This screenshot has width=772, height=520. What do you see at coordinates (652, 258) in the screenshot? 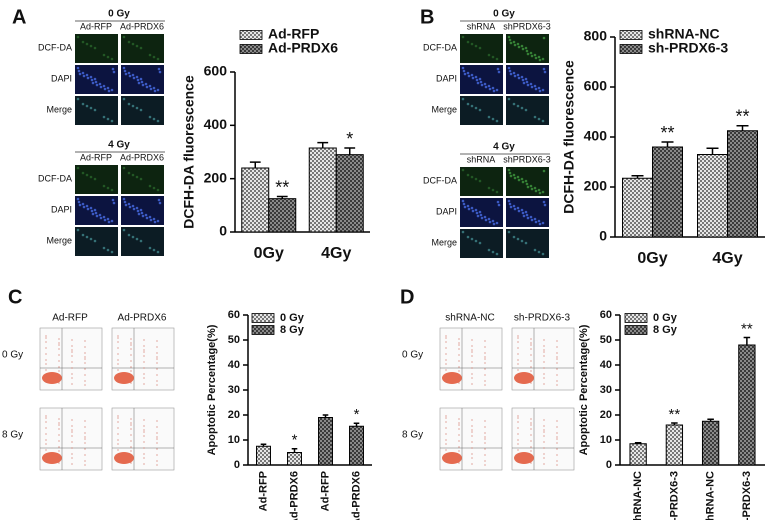
I see `x-tick-label: 0Gy` at bounding box center [652, 258].